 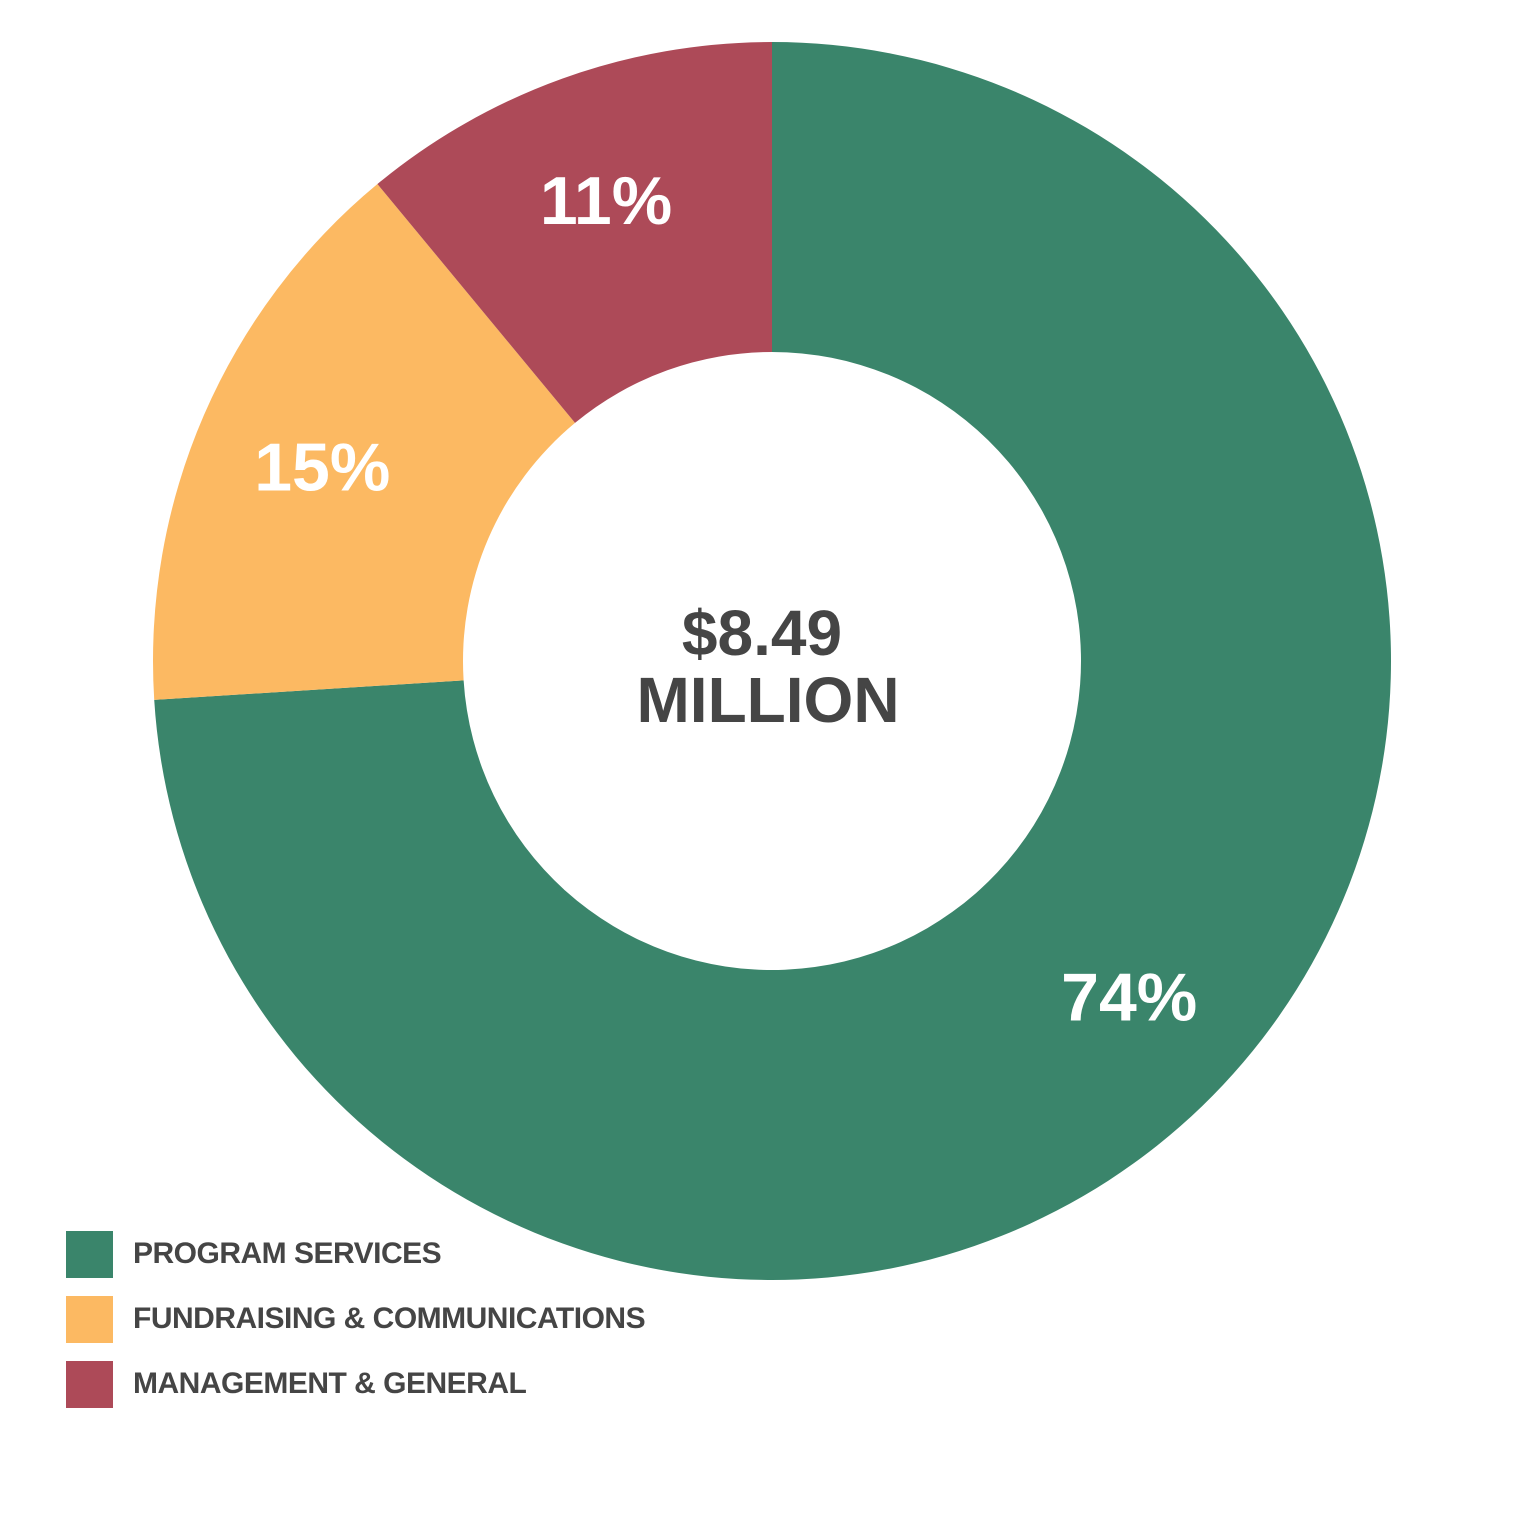 I want to click on legend-item-program-services: PROGRAM SERVICES, so click(x=355, y=1254).